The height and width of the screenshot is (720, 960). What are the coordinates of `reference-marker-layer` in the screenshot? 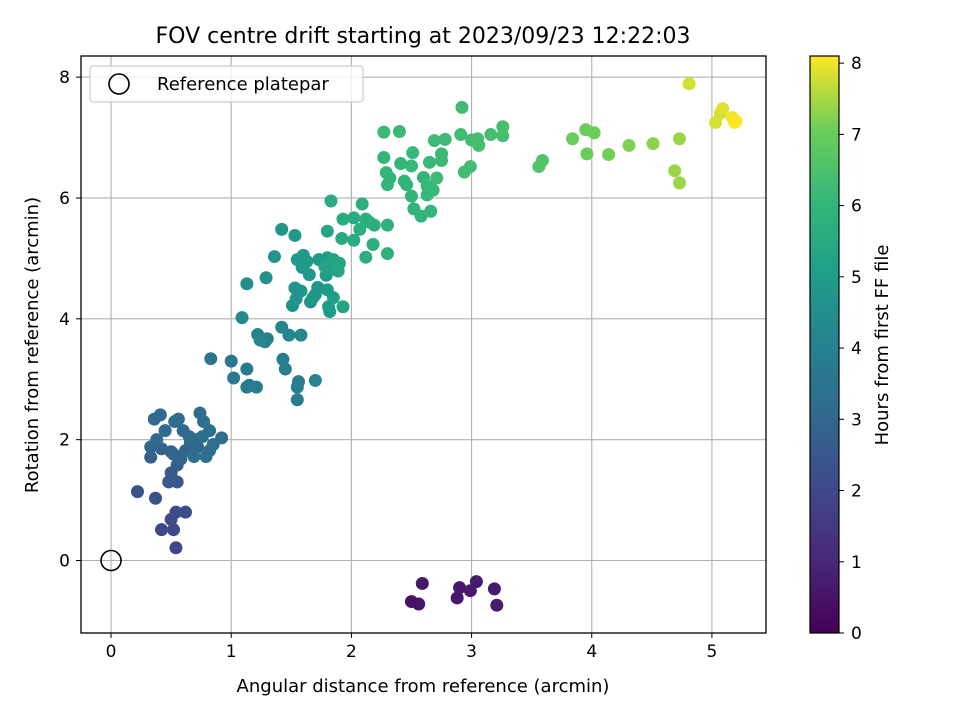 It's located at (111, 560).